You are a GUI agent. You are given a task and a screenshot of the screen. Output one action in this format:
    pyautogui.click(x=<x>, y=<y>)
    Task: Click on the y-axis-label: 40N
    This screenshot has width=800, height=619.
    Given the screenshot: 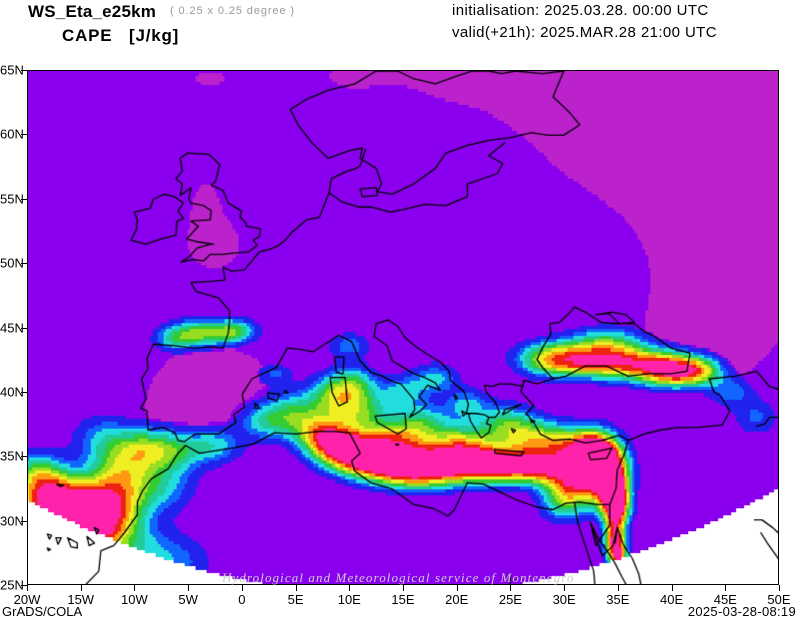 What is the action you would take?
    pyautogui.click(x=12, y=392)
    